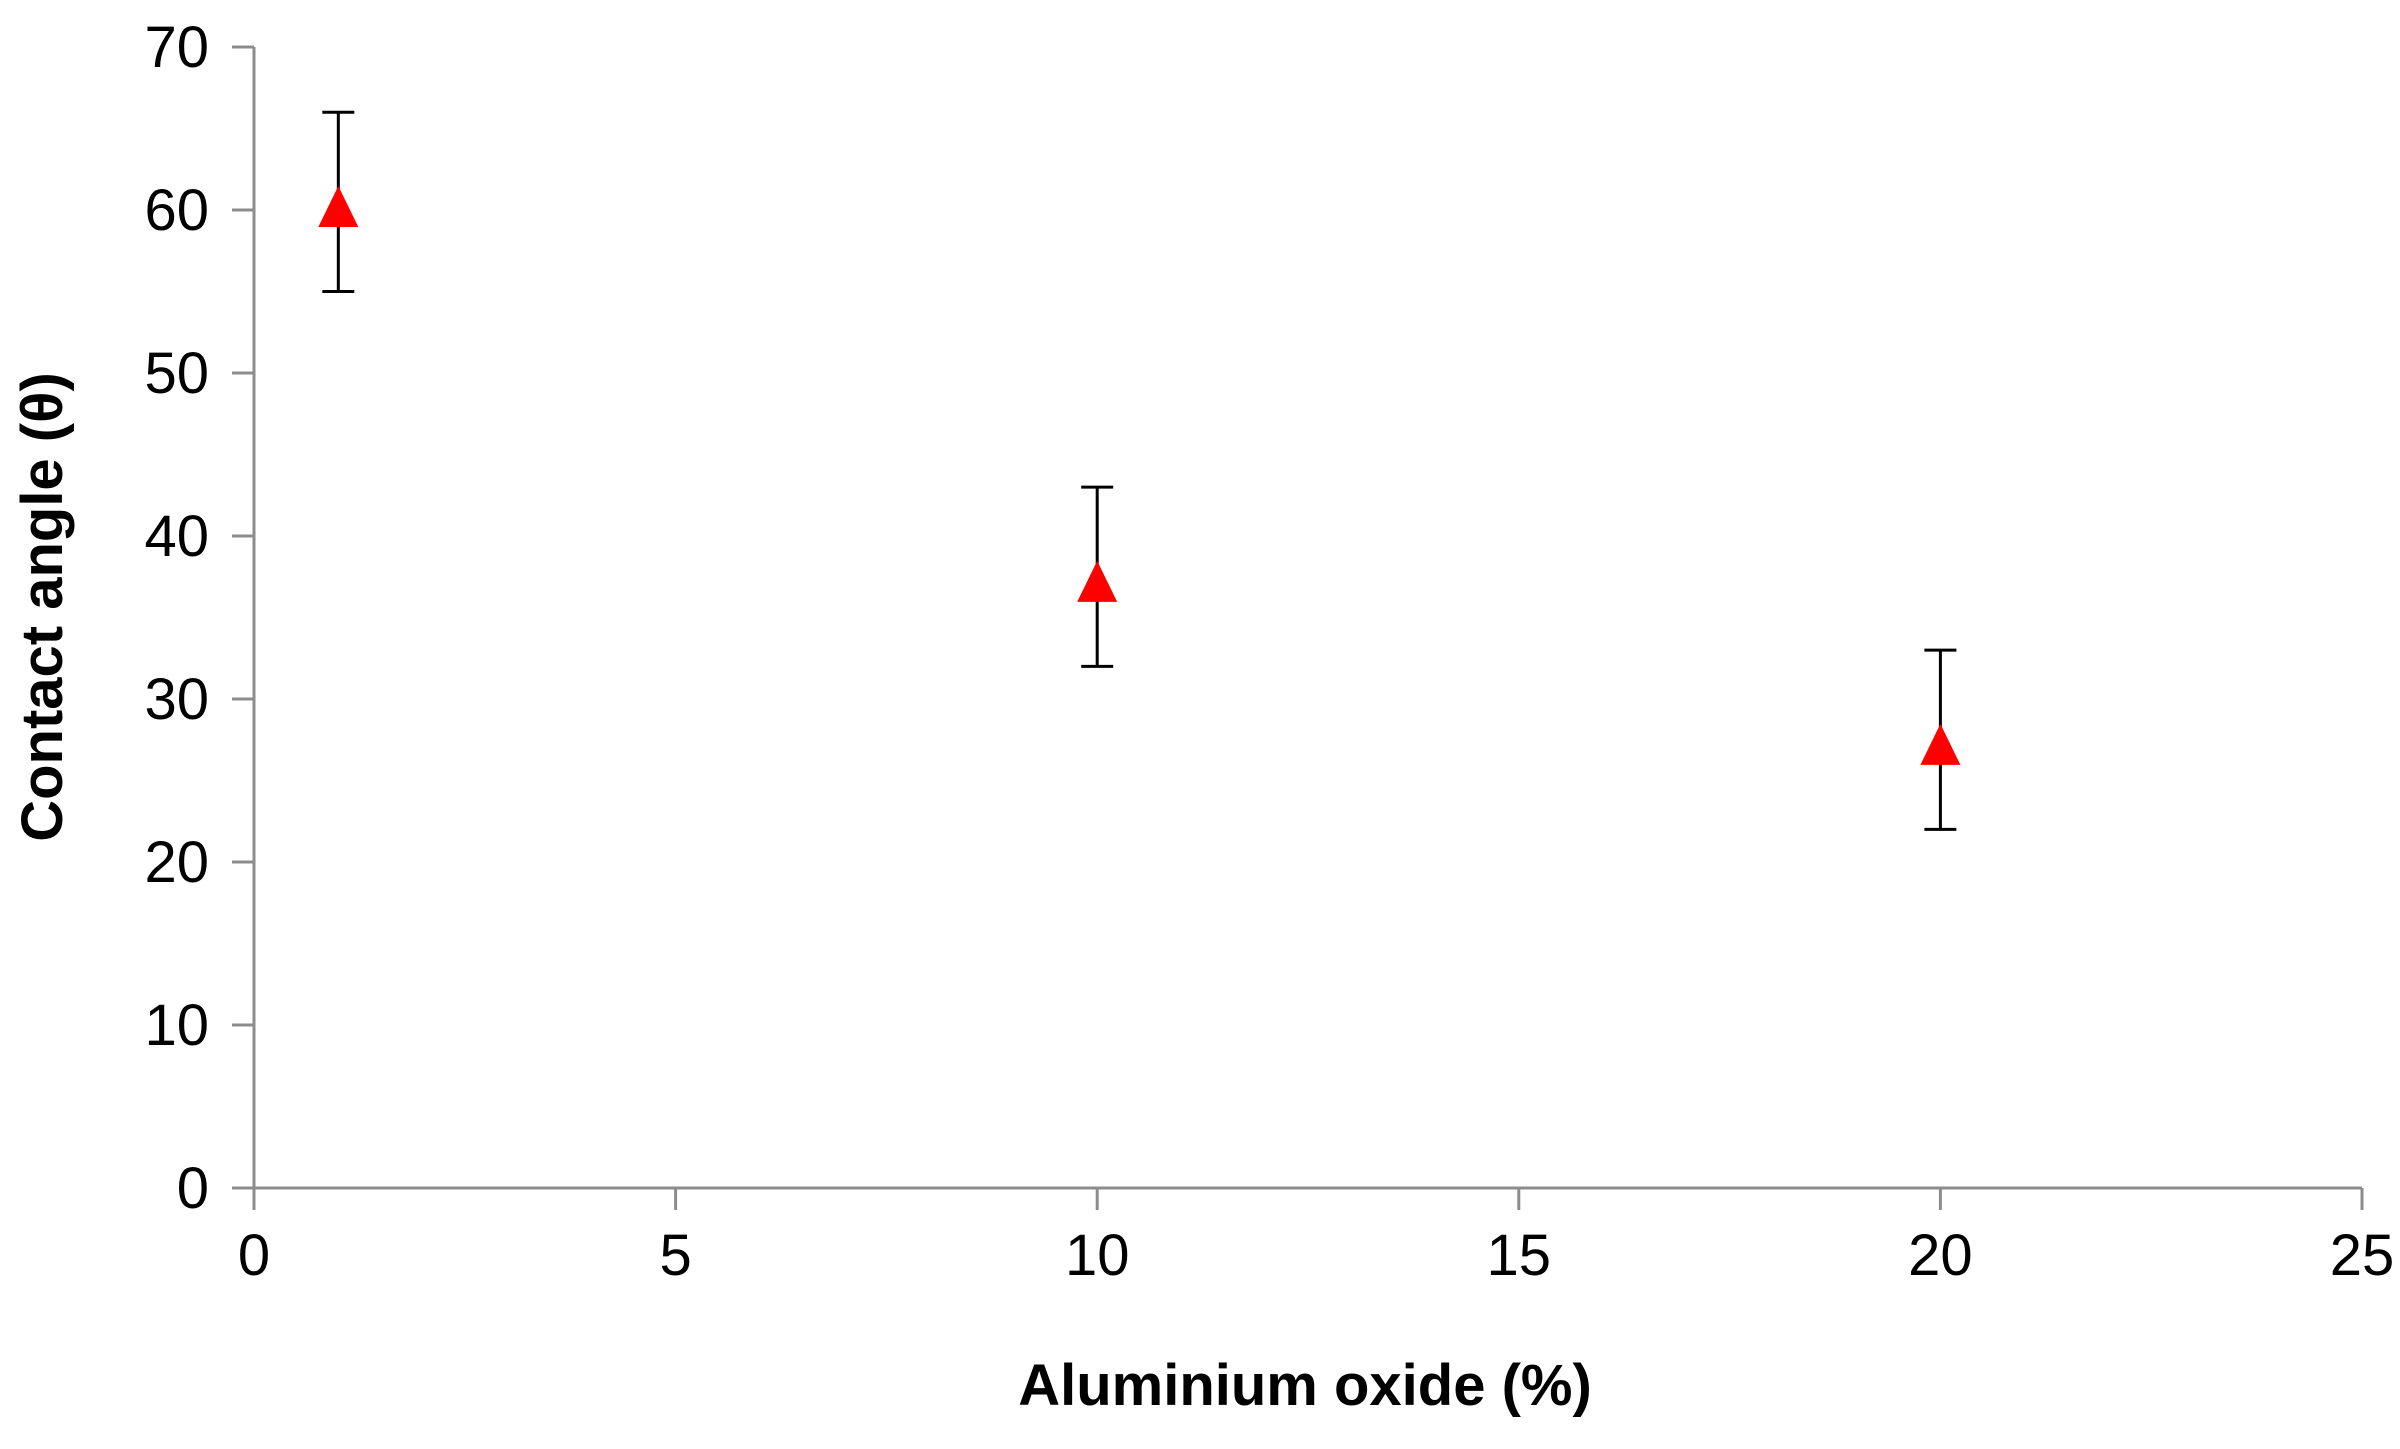  Describe the element at coordinates (42, 607) in the screenshot. I see `y-axis-title: Contact angle (θ)` at that location.